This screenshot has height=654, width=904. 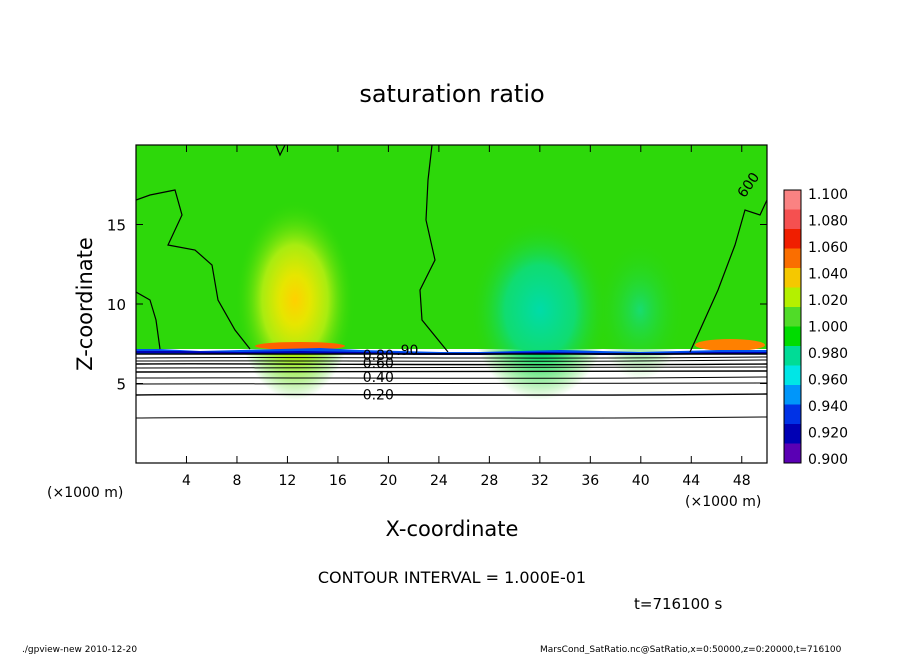 What do you see at coordinates (121, 385) in the screenshot?
I see `y-tick-label: 5` at bounding box center [121, 385].